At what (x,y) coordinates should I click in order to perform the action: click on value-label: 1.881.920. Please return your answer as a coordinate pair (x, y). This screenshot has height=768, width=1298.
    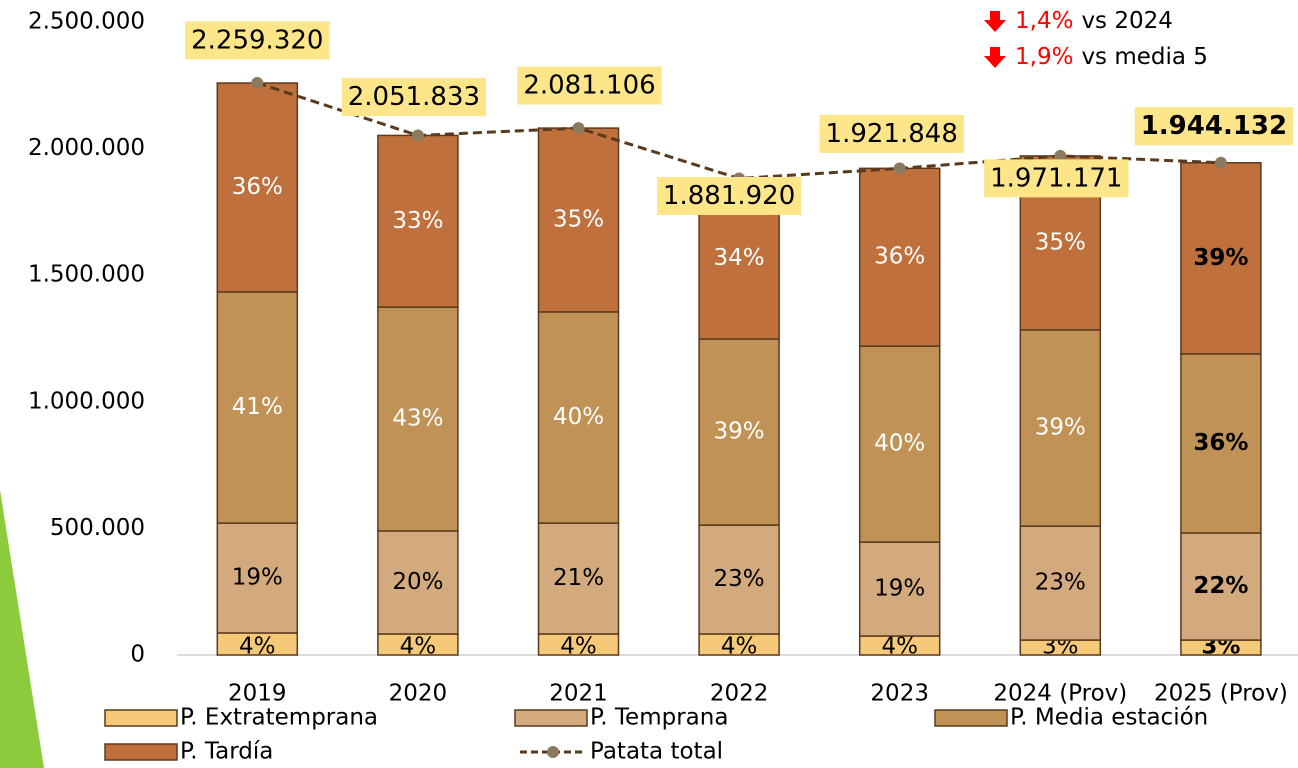
    Looking at the image, I should click on (729, 195).